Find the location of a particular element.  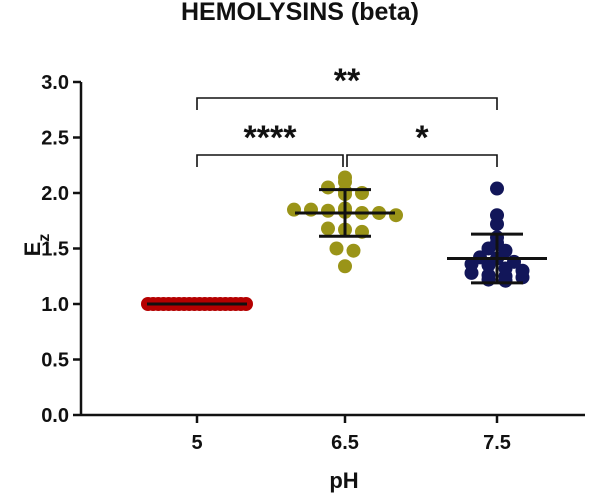

chart-title: HEMOLYSINS (beta) is located at coordinates (300, 13).